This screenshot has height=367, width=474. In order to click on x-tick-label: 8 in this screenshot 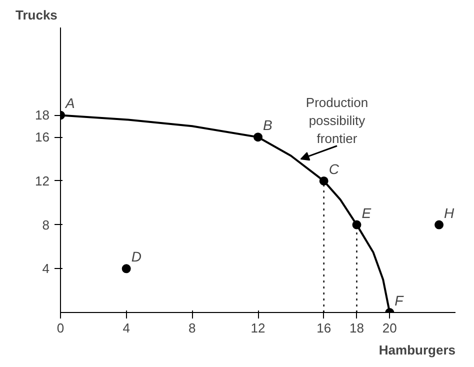, I will do `click(192, 328)`.